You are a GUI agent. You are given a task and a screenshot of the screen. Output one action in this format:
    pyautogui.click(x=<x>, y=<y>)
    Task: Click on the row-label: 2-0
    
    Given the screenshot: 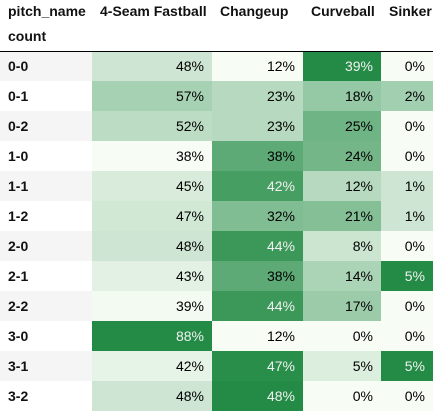 What is the action you would take?
    pyautogui.click(x=46, y=246)
    